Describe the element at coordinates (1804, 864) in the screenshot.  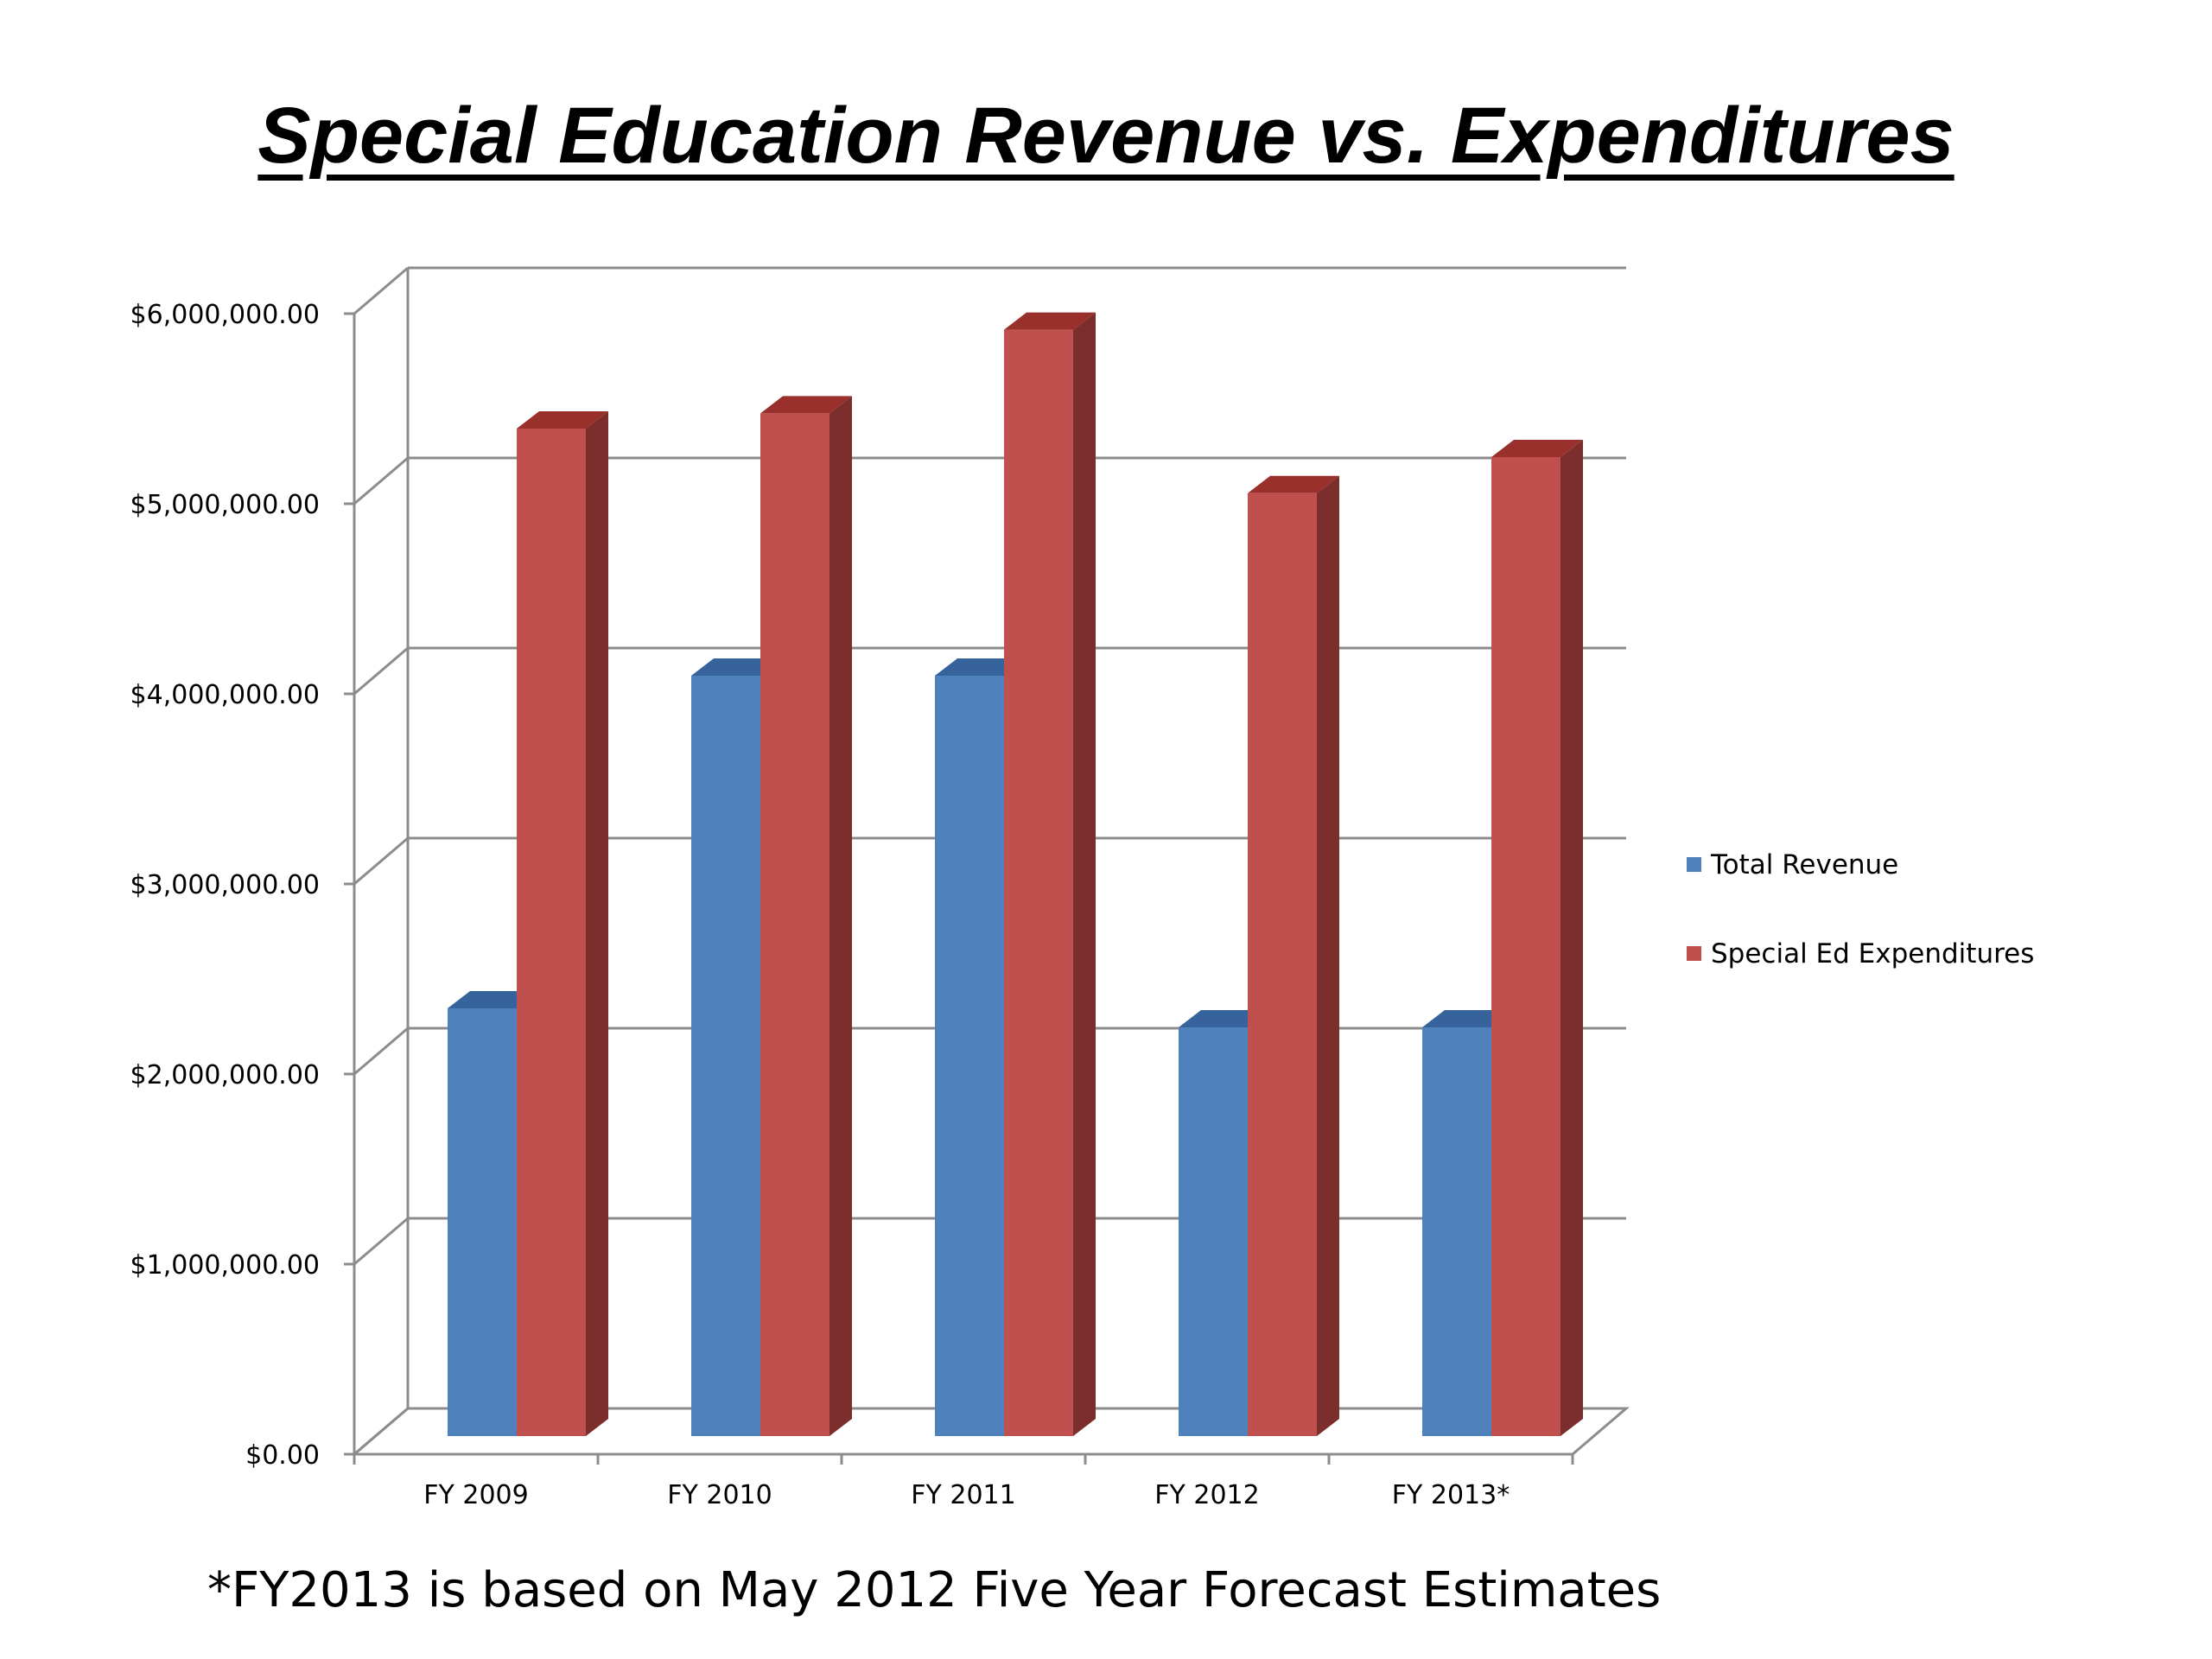
I see `legend-label: Total Revenue` at that location.